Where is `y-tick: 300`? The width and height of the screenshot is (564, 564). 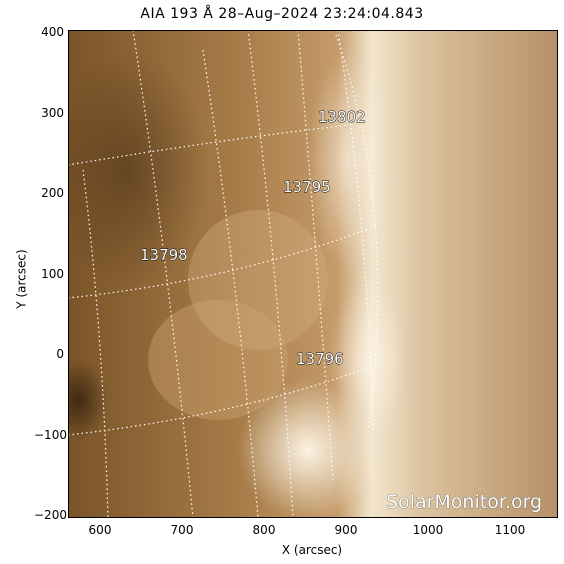
y-tick: 300 is located at coordinates (52, 113).